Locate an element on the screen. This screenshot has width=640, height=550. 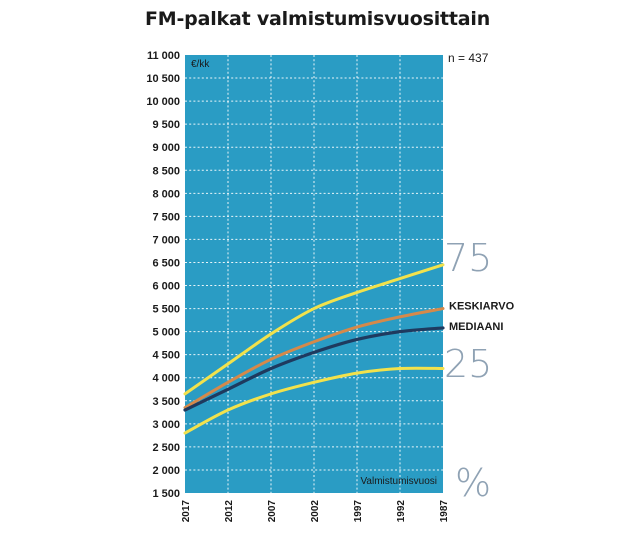
y-tick-label: 8 000 is located at coordinates (166, 194).